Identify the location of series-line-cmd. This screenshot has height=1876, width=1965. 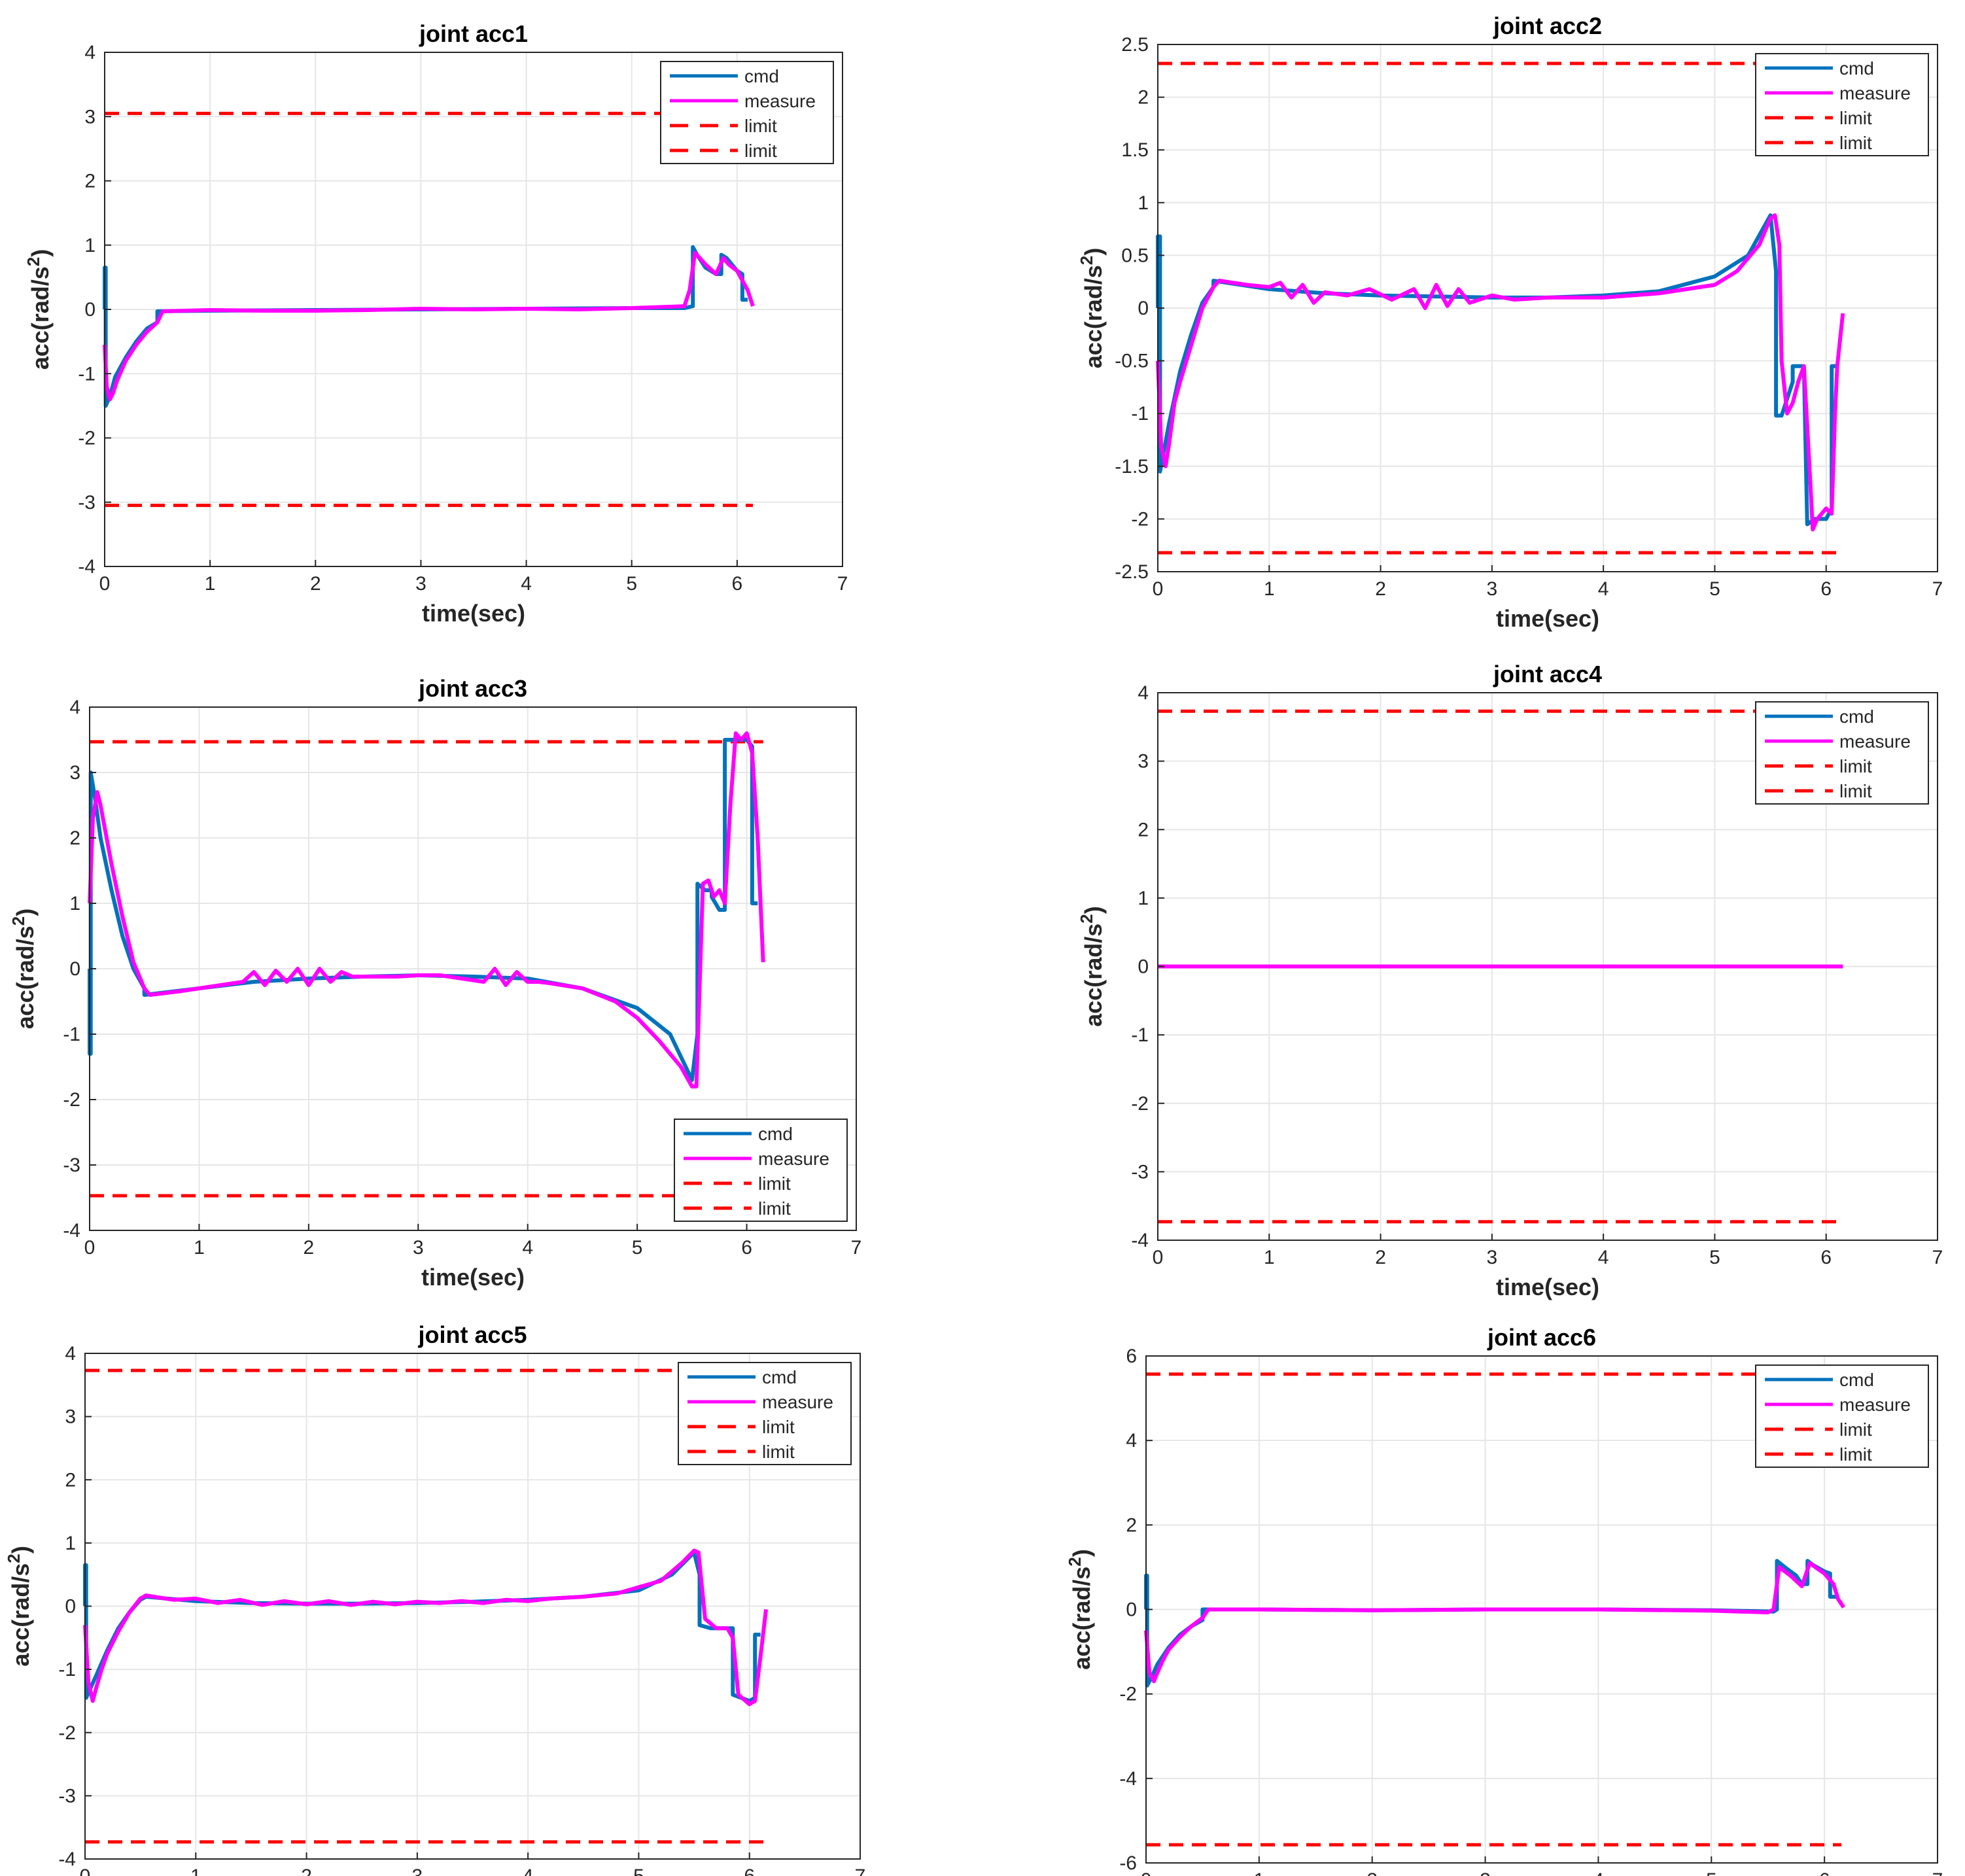
(1496, 370).